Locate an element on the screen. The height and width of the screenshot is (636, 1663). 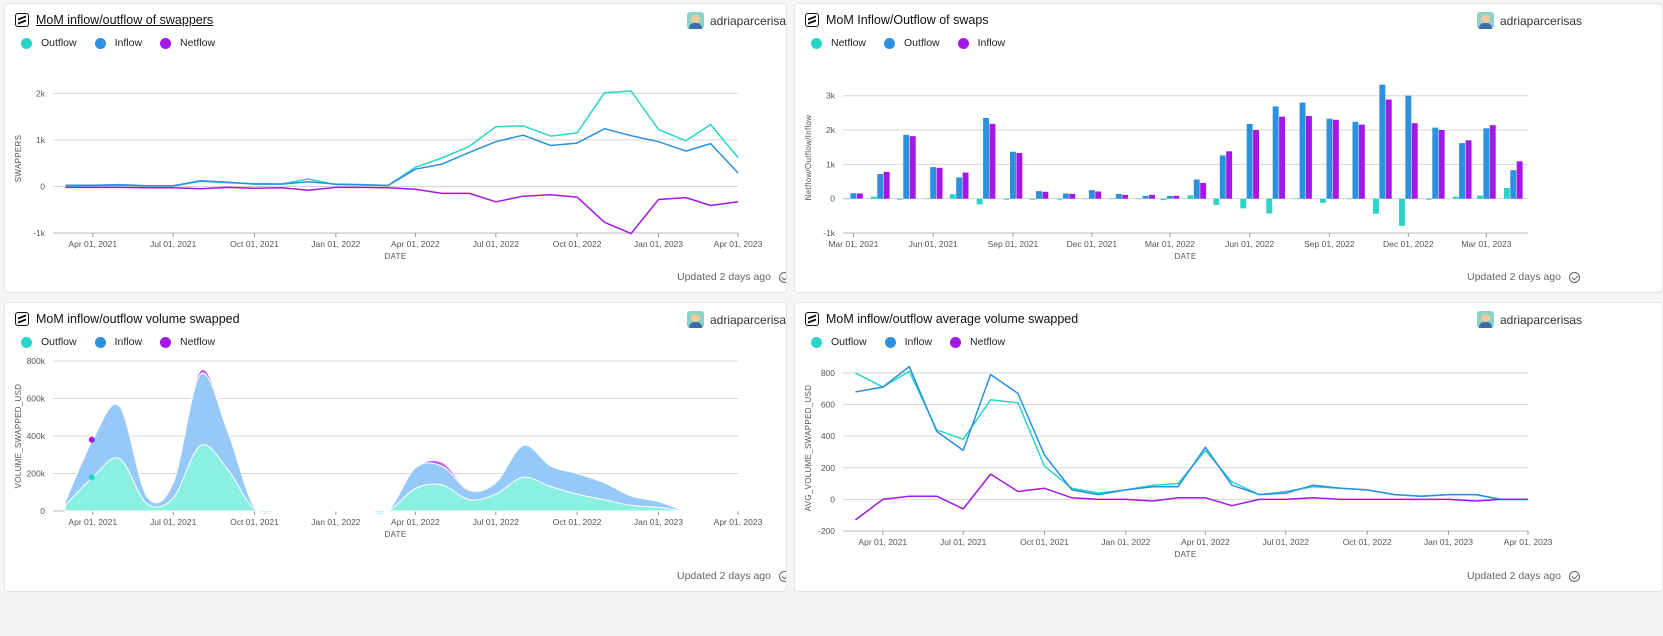
y-tick-label: 400 is located at coordinates (828, 436).